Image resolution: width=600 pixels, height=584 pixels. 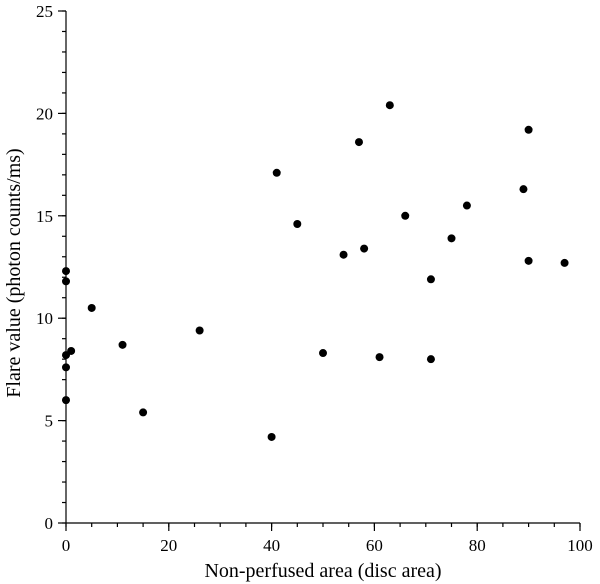 I want to click on y-tick-label: 25, so click(x=44, y=11).